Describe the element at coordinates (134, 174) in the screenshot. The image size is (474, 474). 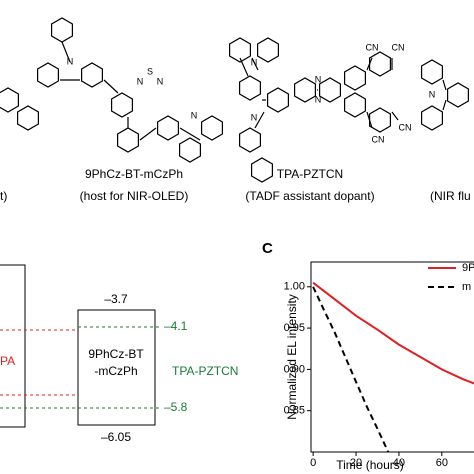
I see `molecule-name: 9PhCz-BT-mCzPh` at that location.